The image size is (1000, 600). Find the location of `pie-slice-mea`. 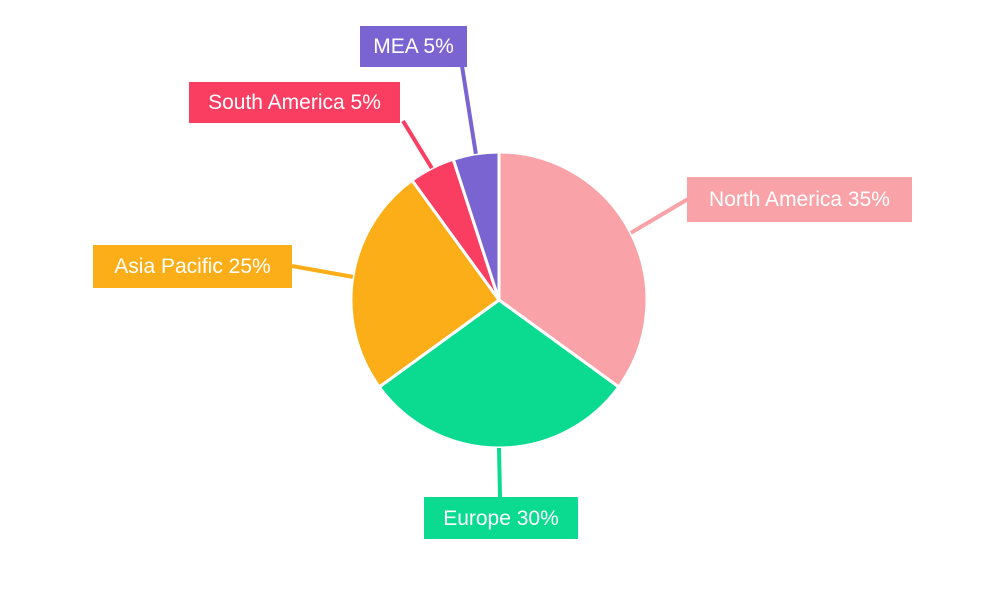

pie-slice-mea is located at coordinates (476, 226).